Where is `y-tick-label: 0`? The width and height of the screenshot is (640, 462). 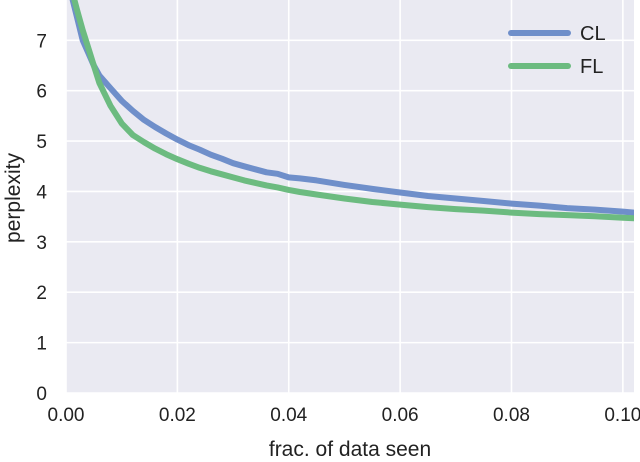
y-tick-label: 0 is located at coordinates (41, 394).